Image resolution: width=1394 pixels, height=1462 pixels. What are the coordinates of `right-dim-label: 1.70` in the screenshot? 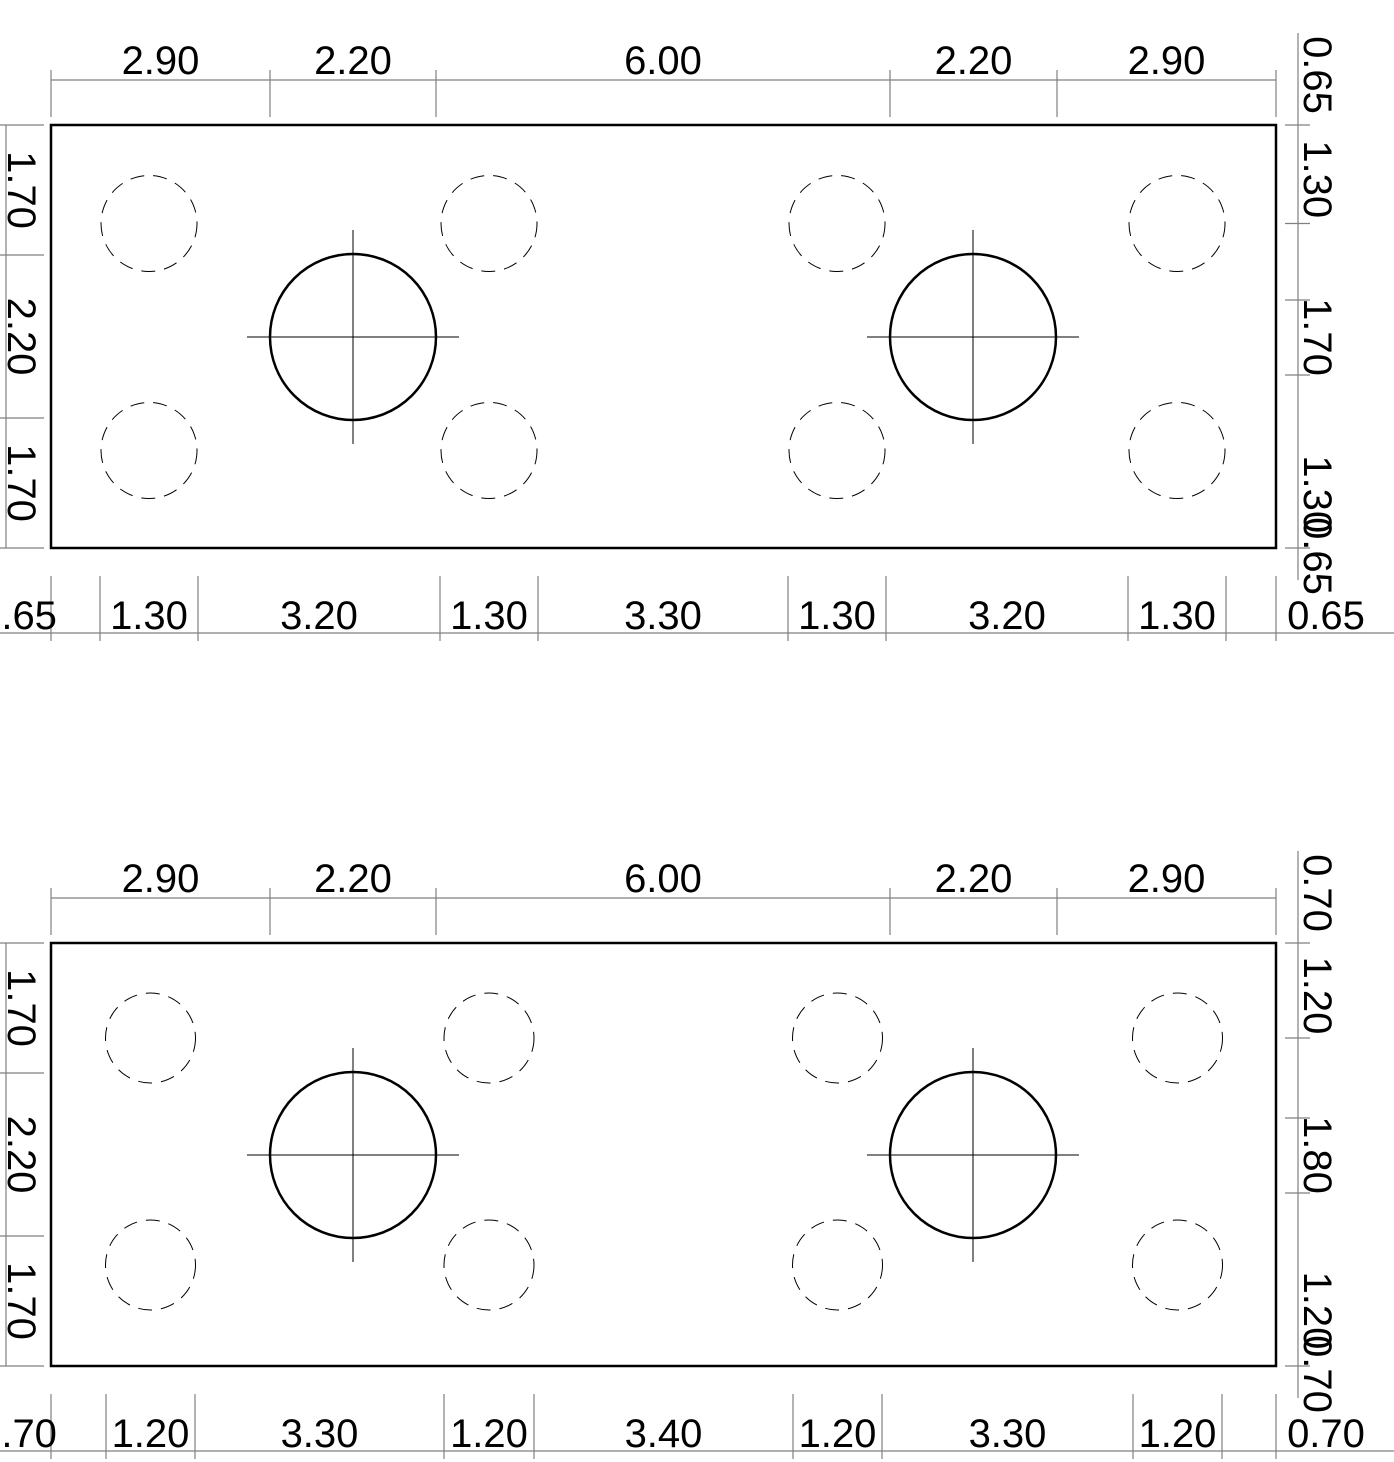 It's located at (1317, 337).